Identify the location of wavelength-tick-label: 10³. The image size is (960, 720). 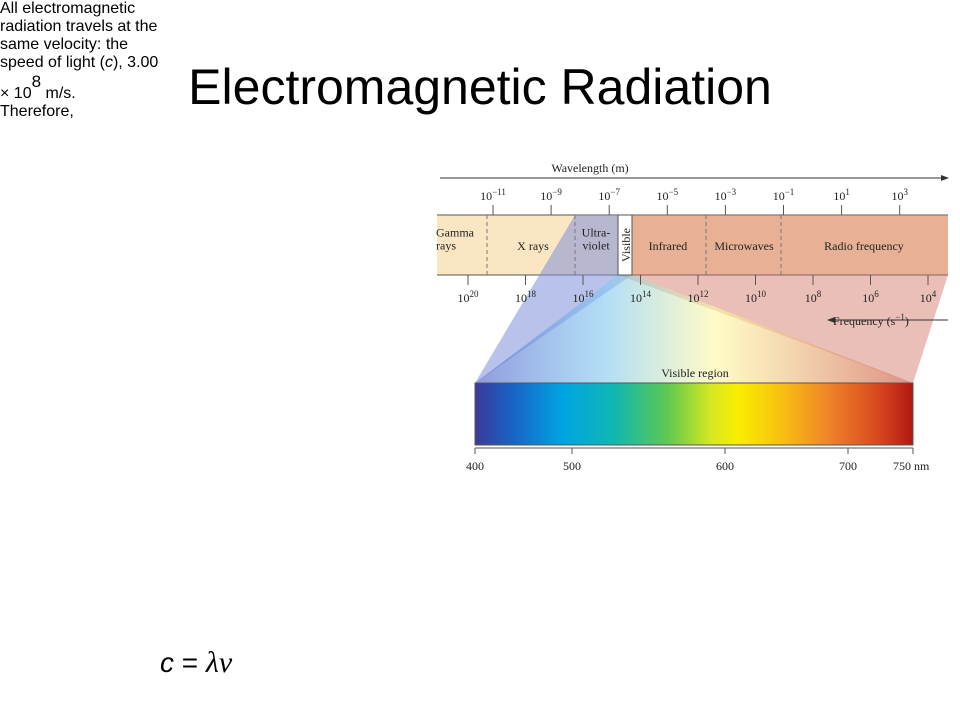
(899, 195).